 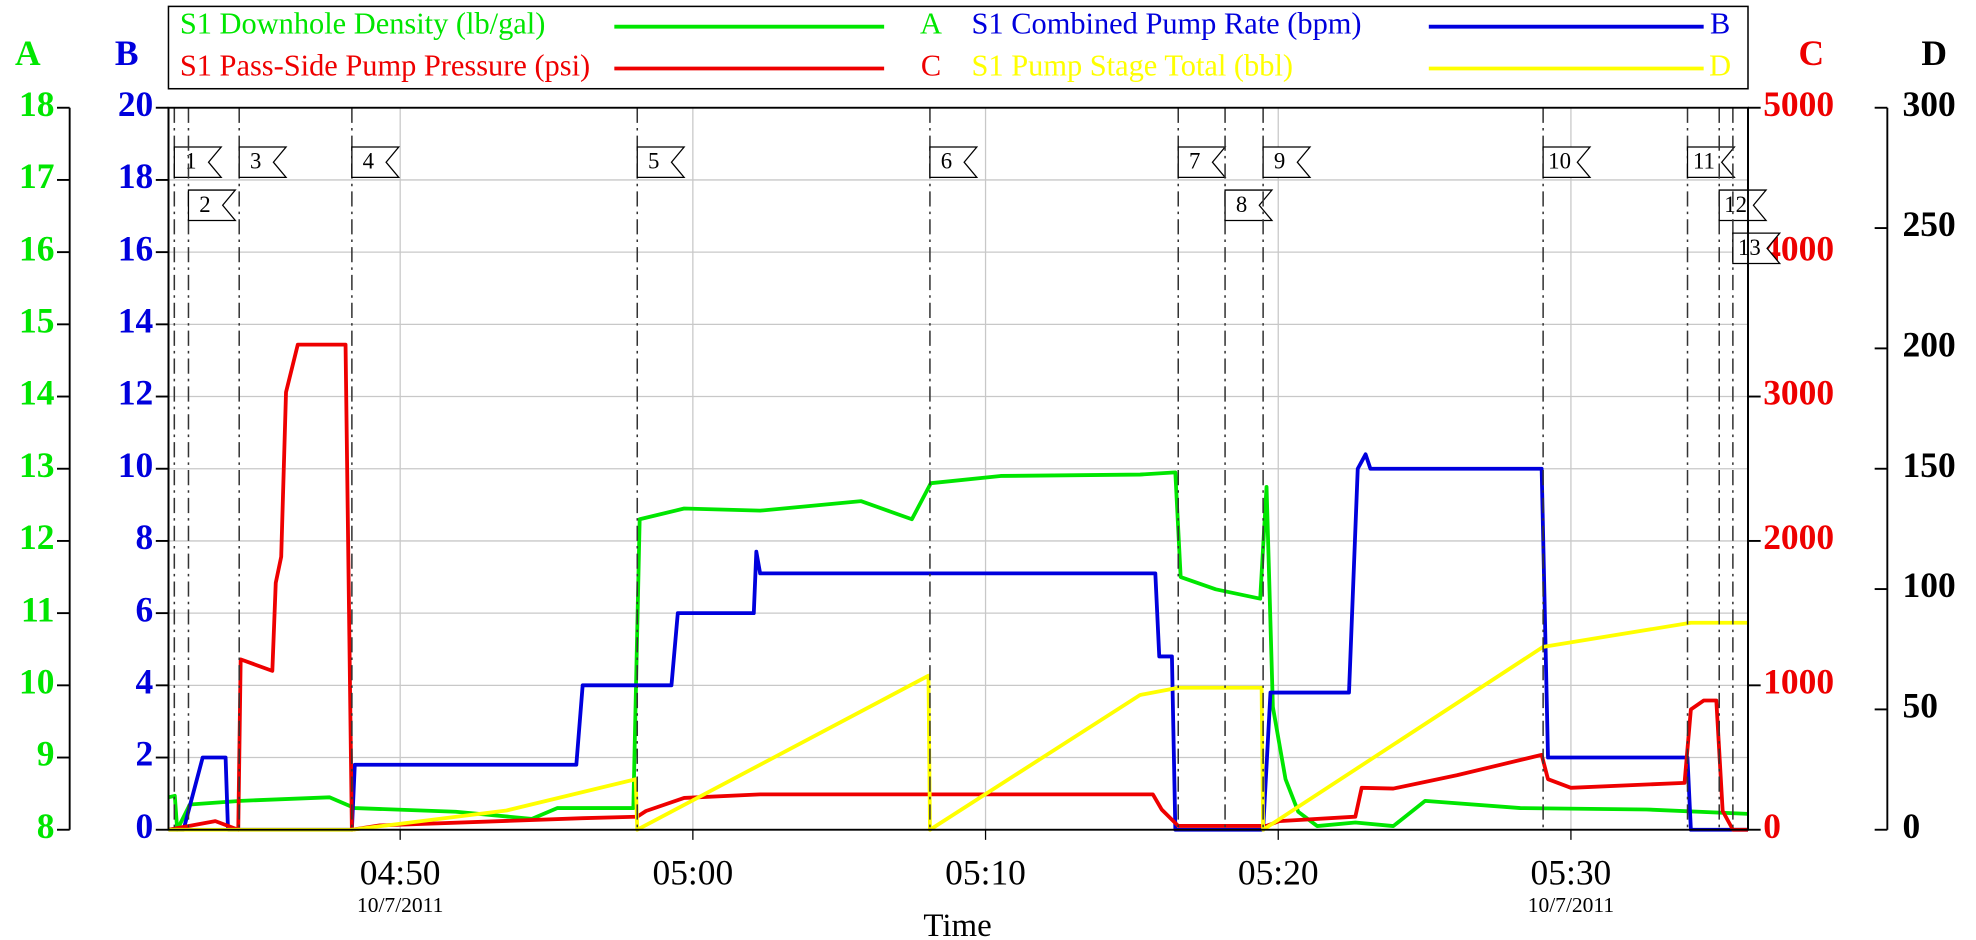 I want to click on legend-label: S1 Downhole Density (lb/gal), so click(x=363, y=24).